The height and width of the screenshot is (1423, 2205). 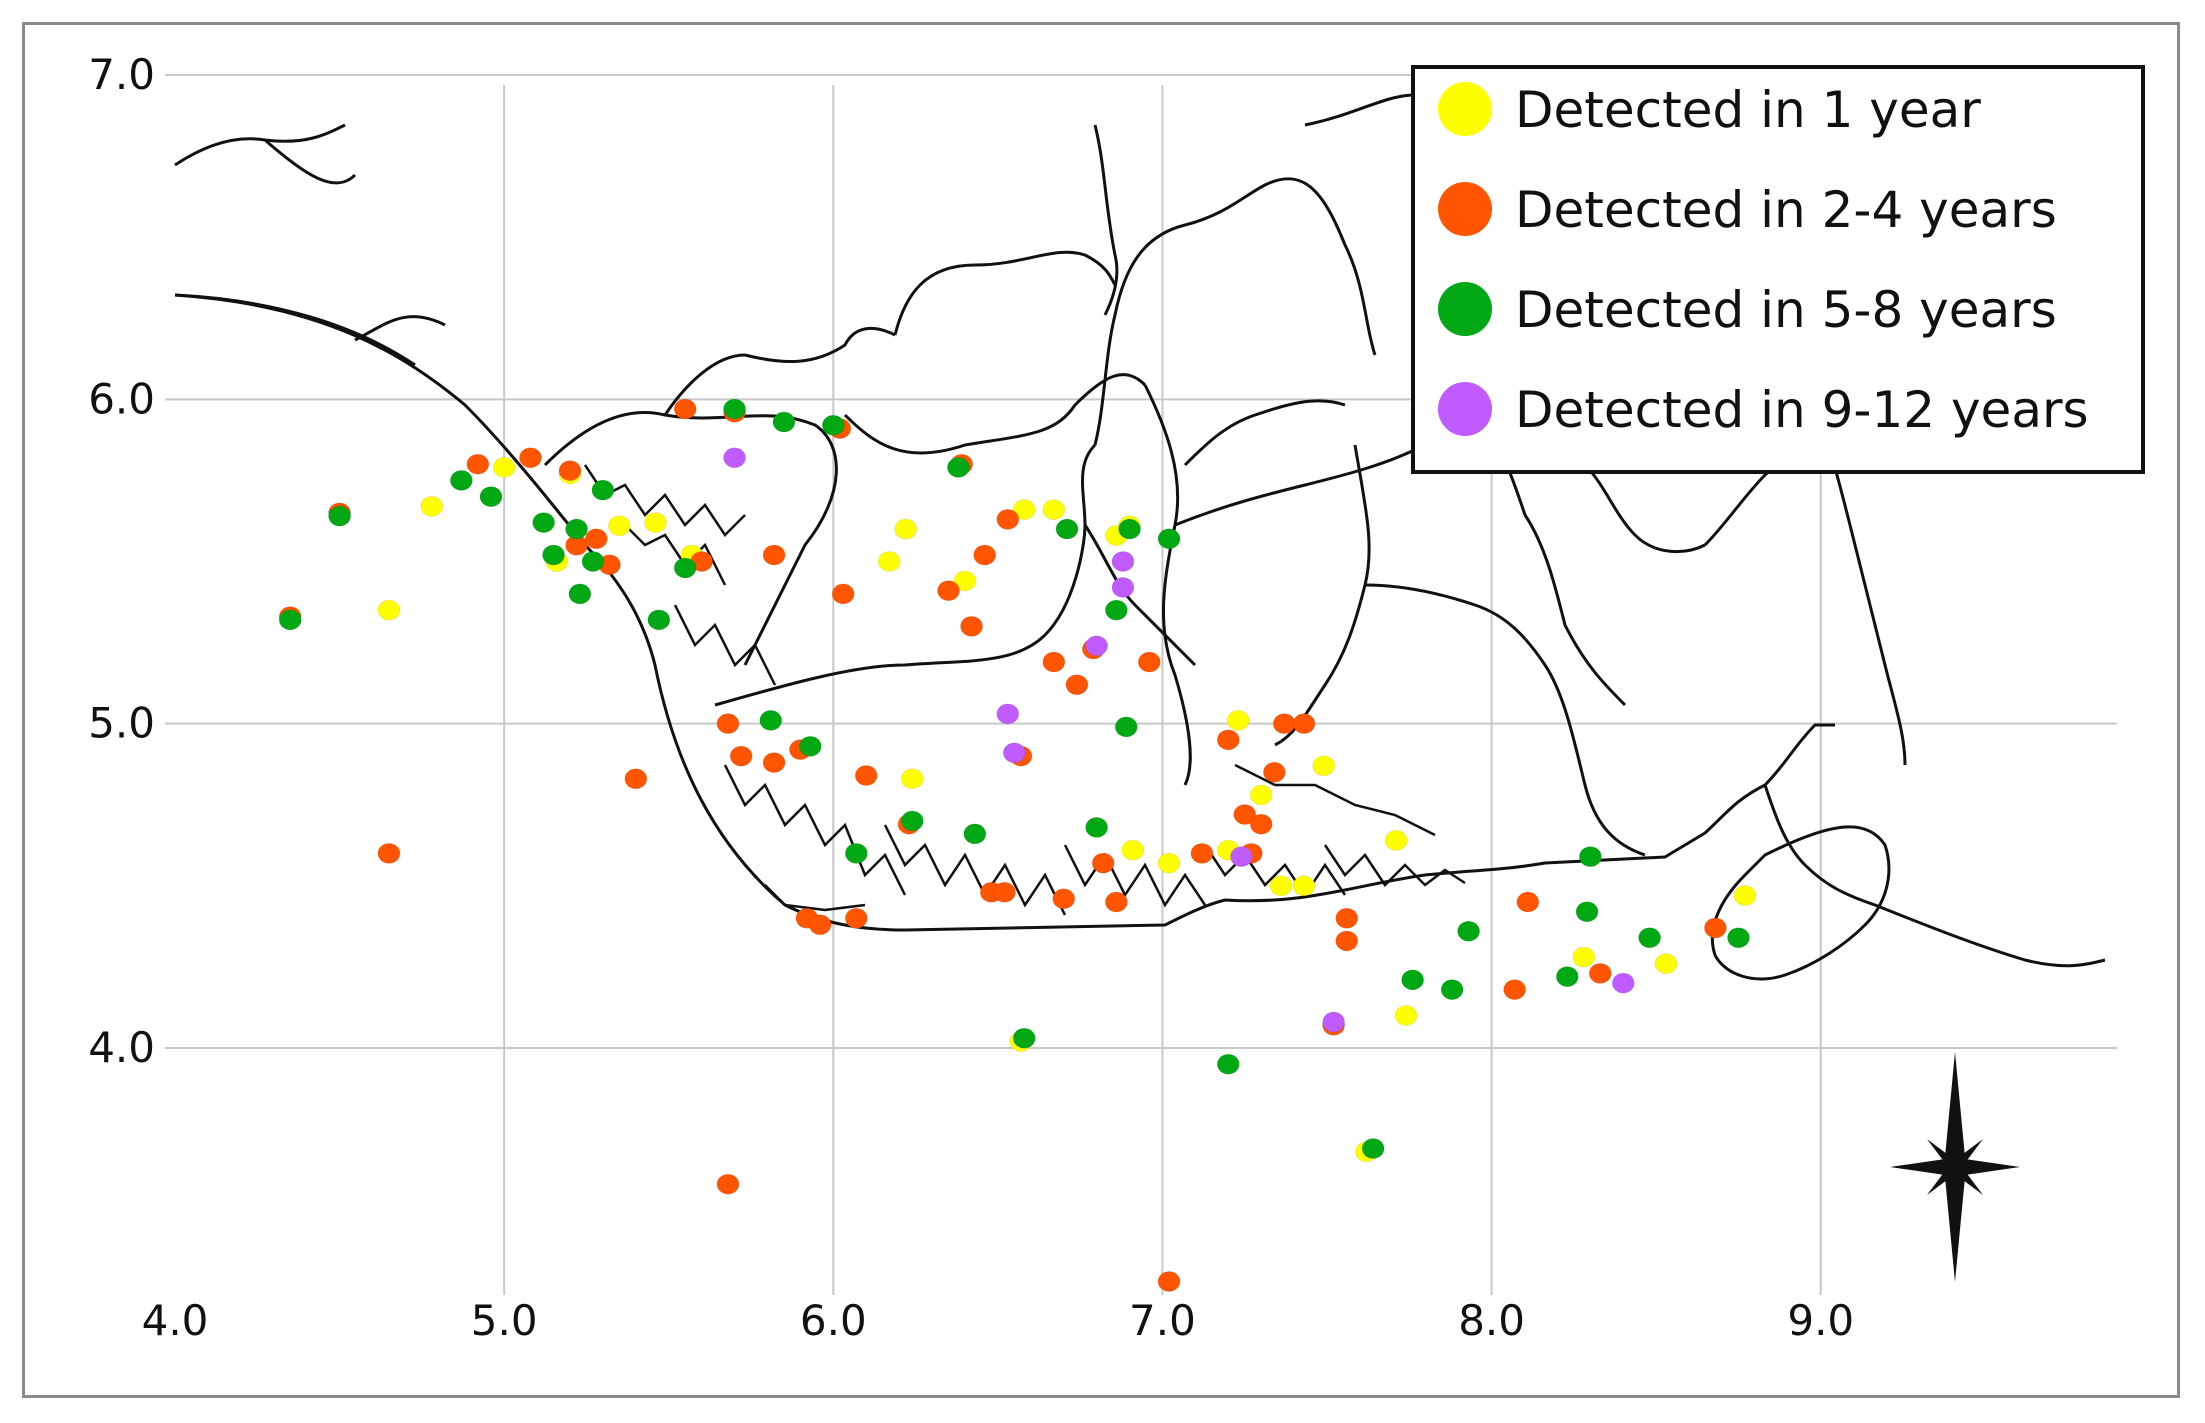 I want to click on legend-marker-purple, so click(x=1465, y=409).